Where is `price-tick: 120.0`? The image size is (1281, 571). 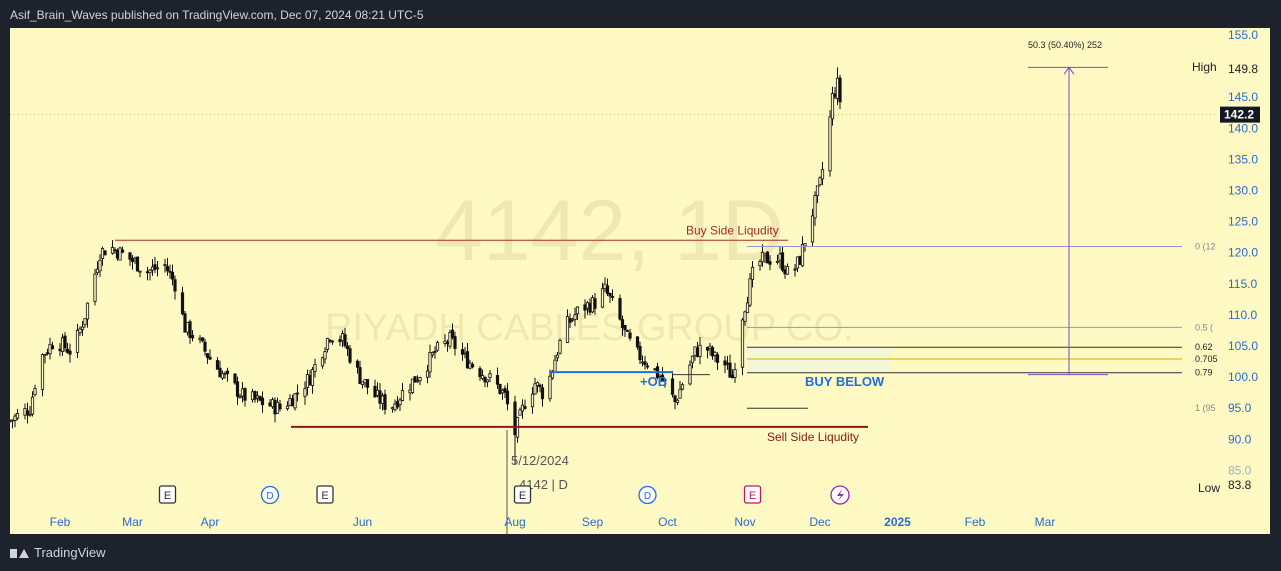
price-tick: 120.0 is located at coordinates (1243, 253).